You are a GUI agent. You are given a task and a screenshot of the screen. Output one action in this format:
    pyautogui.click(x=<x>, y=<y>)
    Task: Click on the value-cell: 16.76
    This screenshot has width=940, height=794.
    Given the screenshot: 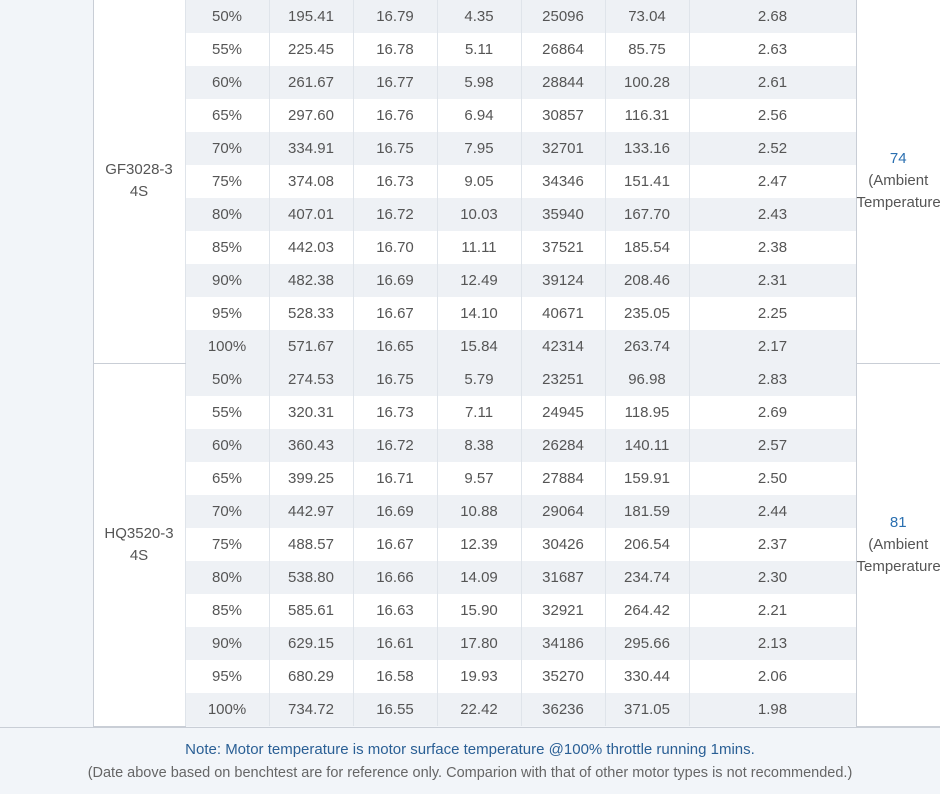 What is the action you would take?
    pyautogui.click(x=395, y=115)
    